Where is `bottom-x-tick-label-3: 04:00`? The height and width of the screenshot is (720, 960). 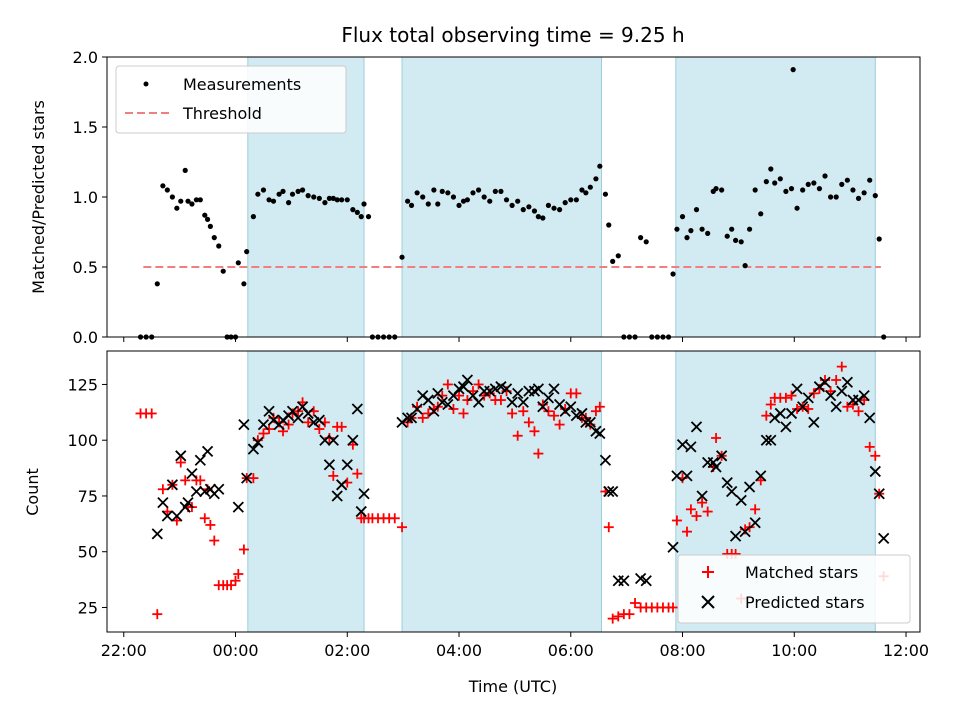 bottom-x-tick-label-3: 04:00 is located at coordinates (459, 650).